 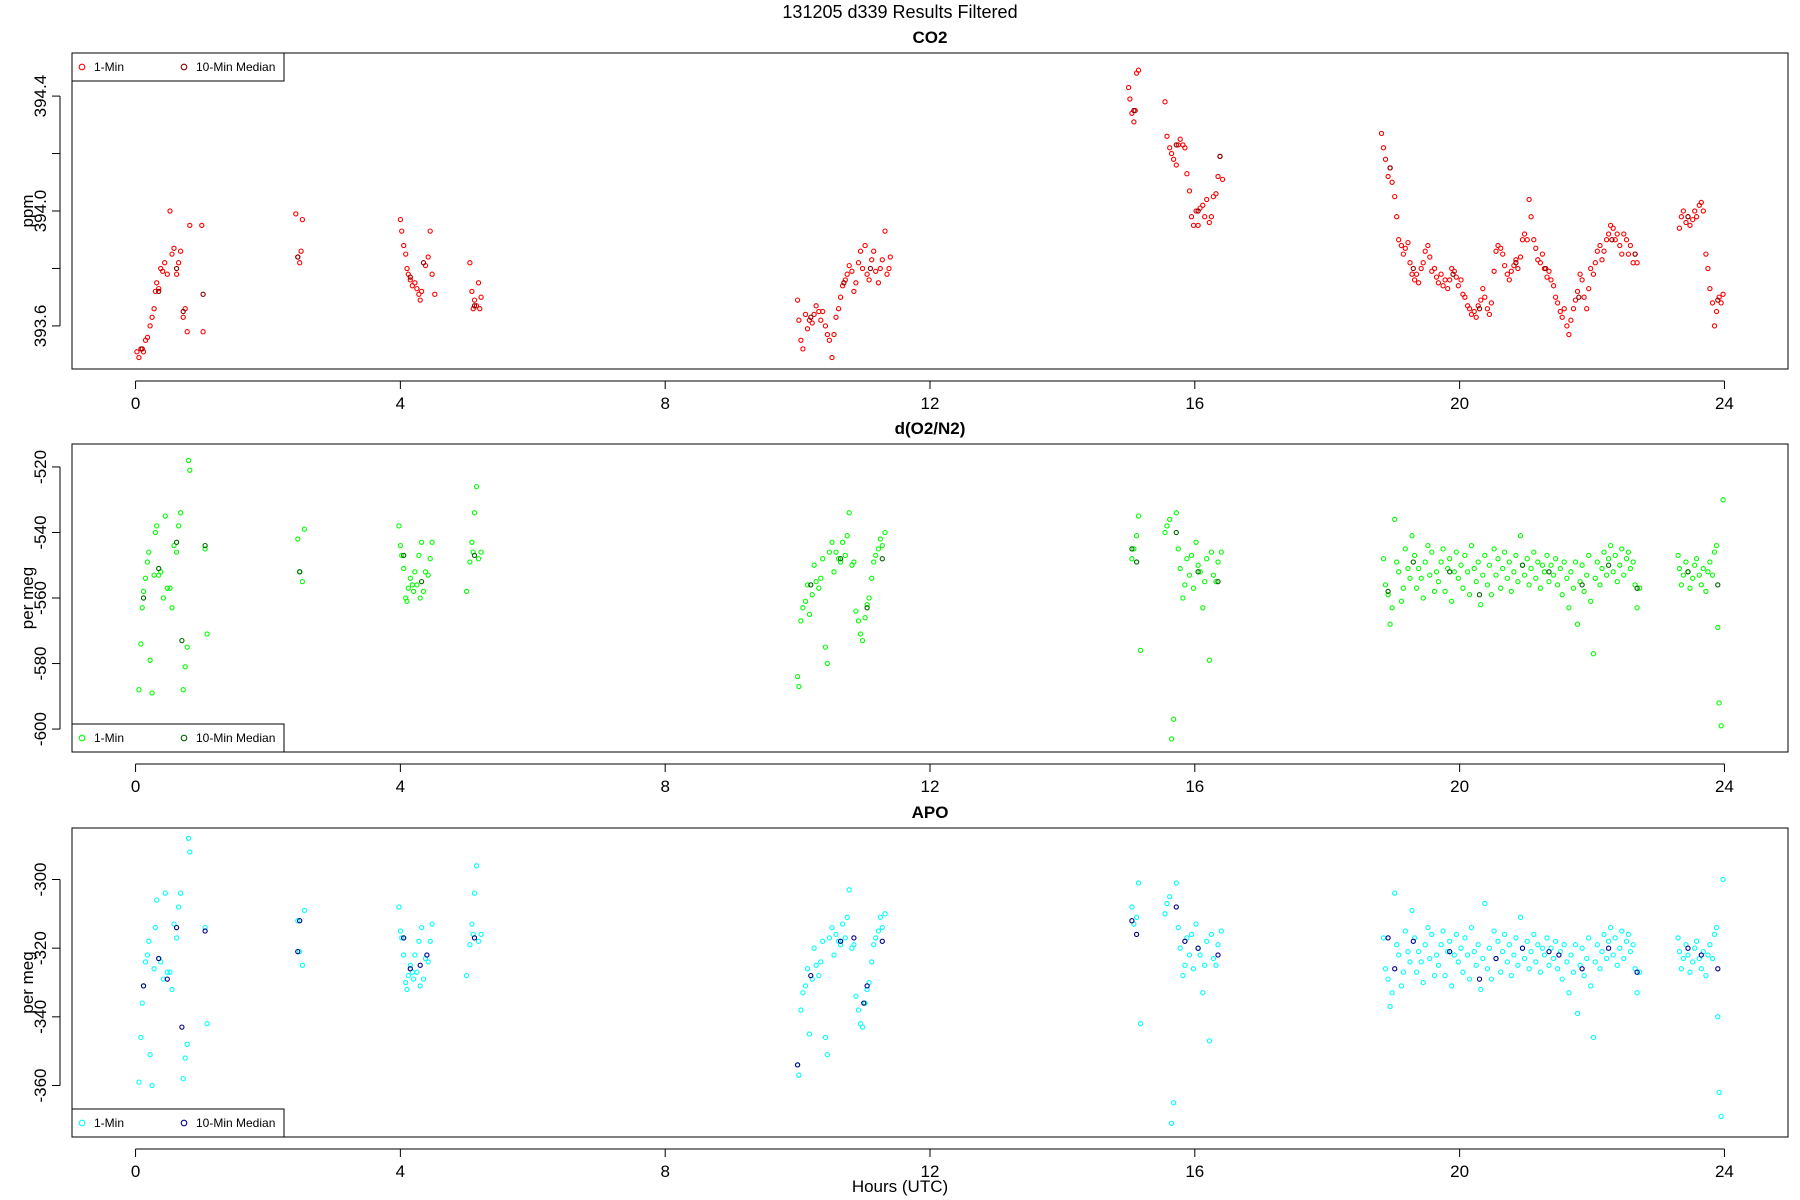 I want to click on legend-label: 10-Min Median, so click(x=235, y=67).